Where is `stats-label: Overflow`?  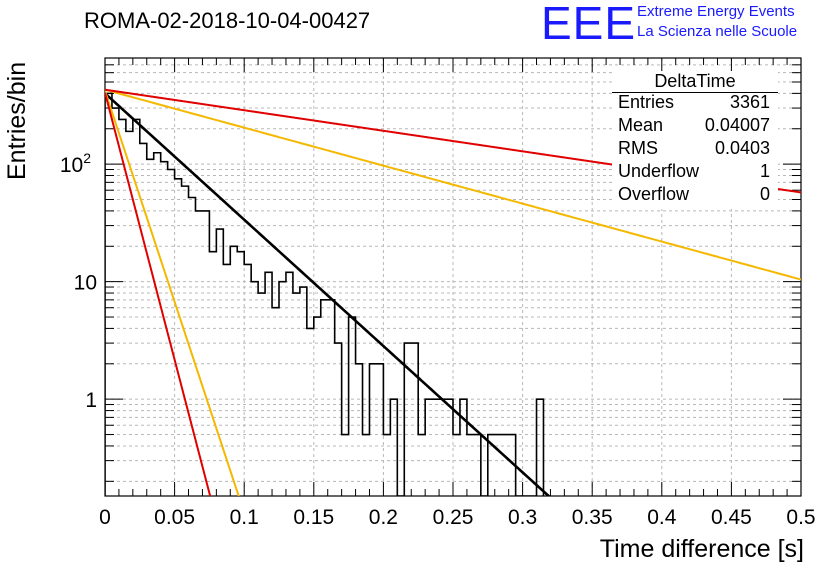 stats-label: Overflow is located at coordinates (654, 194).